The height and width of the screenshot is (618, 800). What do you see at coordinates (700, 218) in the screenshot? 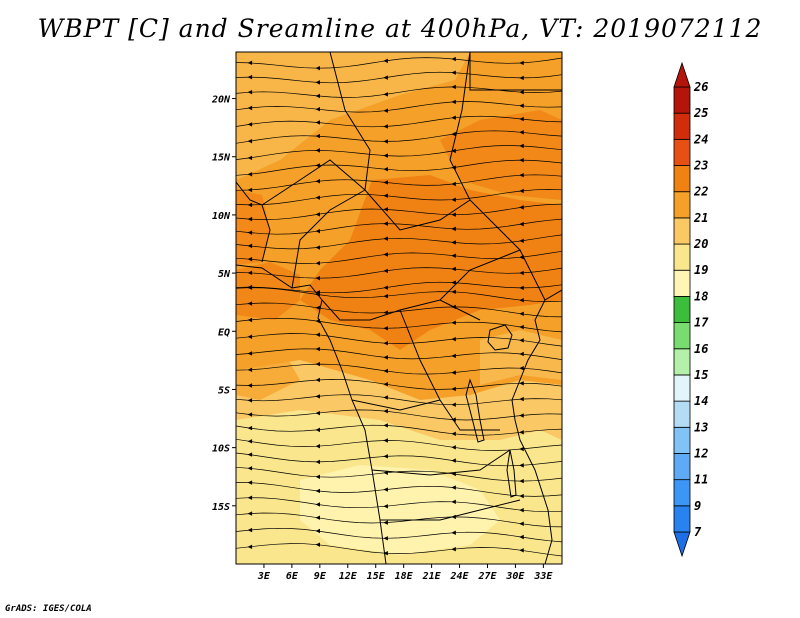
I see `colorbar-label: 21` at bounding box center [700, 218].